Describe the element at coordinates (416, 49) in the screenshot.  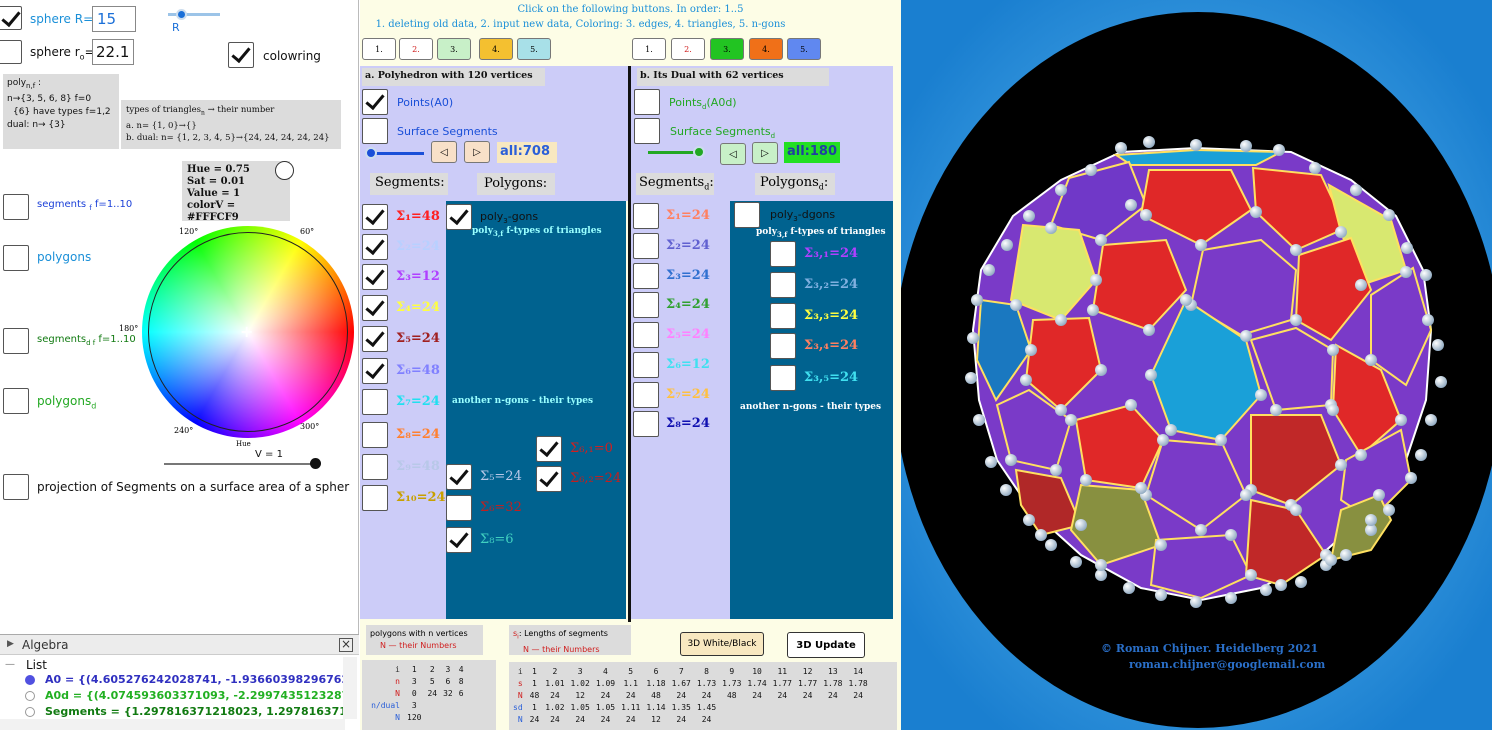
I see `step-button-a-2: 2.` at that location.